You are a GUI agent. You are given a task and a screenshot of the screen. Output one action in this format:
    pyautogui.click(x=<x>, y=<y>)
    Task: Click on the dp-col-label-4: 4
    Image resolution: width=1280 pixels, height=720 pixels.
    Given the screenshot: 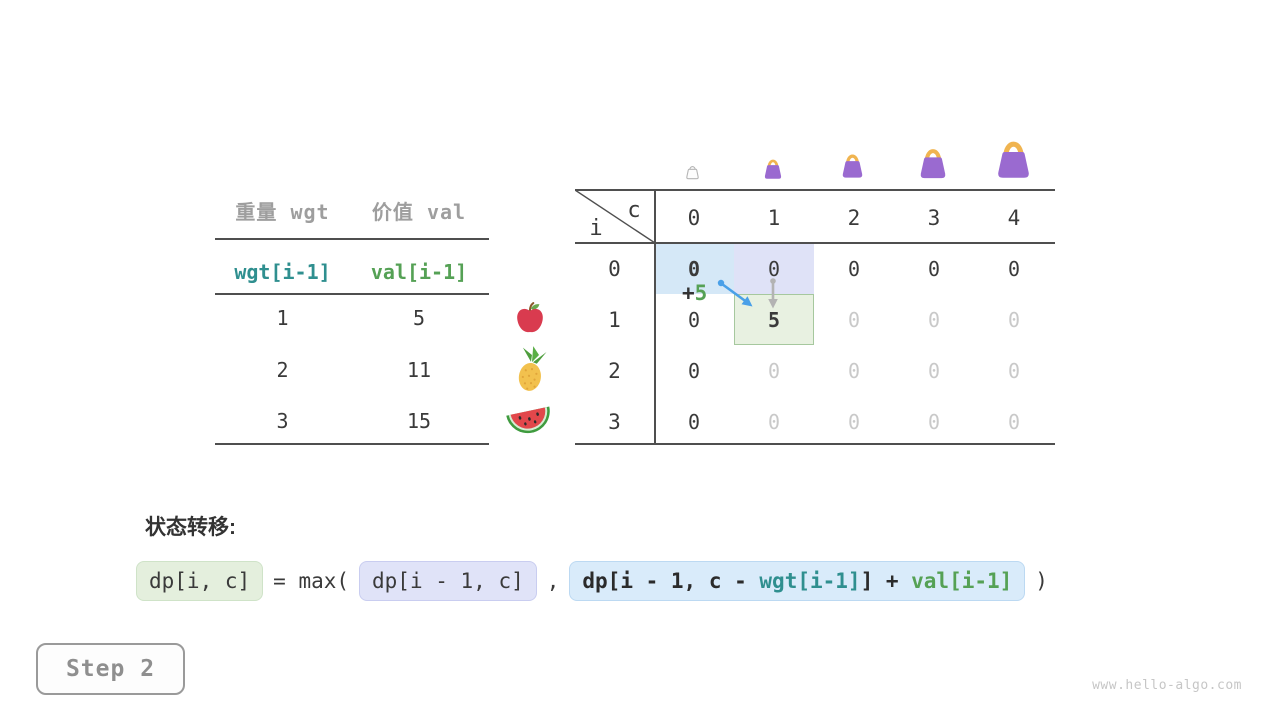 What is the action you would take?
    pyautogui.click(x=1014, y=218)
    